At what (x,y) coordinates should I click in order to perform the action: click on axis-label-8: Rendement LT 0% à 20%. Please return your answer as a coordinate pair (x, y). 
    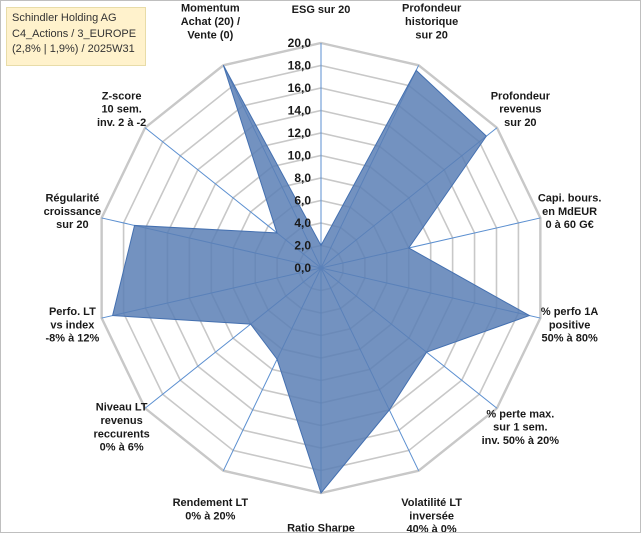
    Looking at the image, I should click on (211, 509).